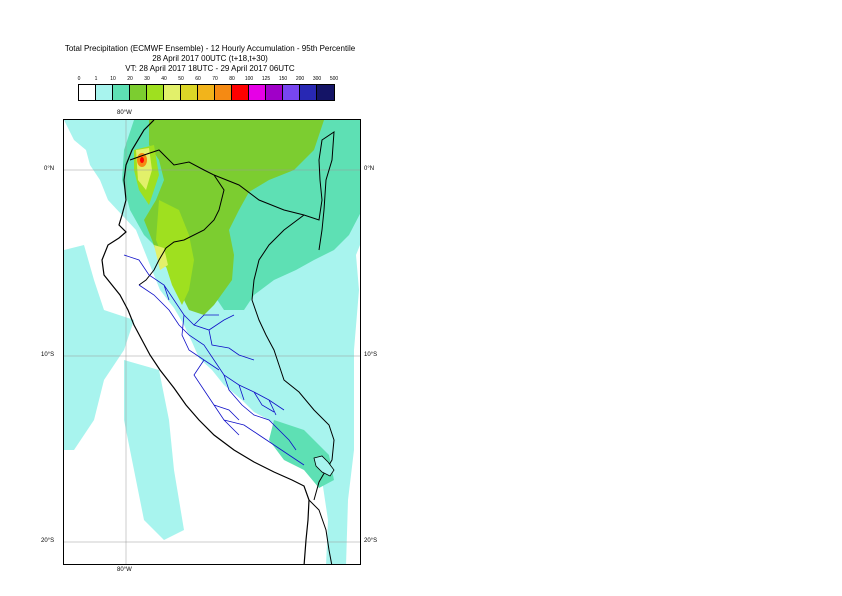 The image size is (842, 596). I want to click on color-legend: 0 1 10 20 30 40 50 60 70 80 100 125 150 200 300 500, so click(214, 88).